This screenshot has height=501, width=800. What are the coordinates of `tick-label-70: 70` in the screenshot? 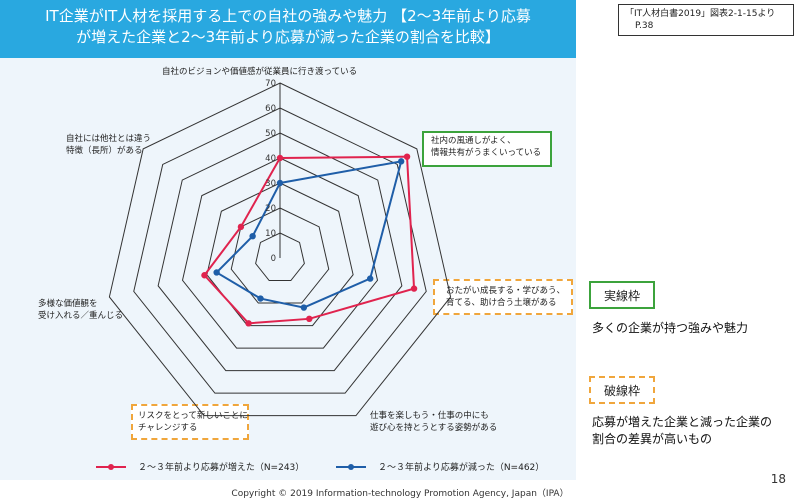 It's located at (270, 84).